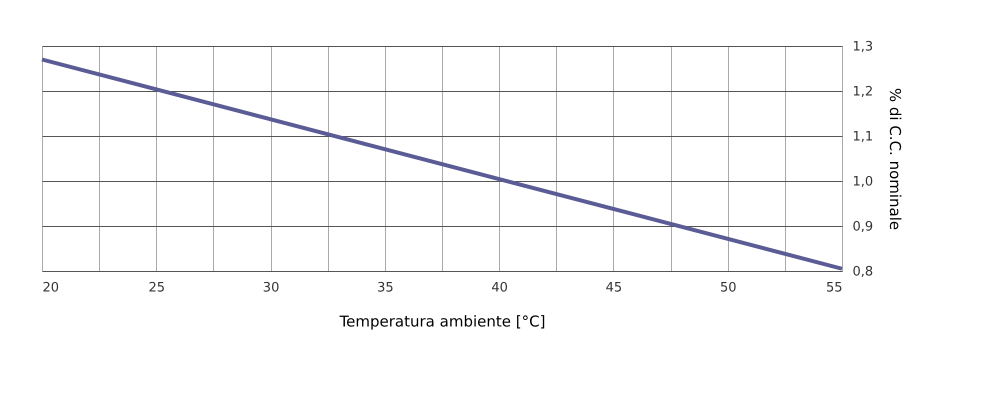 Image resolution: width=984 pixels, height=400 pixels. I want to click on y-tick-label: 1,1, so click(863, 137).